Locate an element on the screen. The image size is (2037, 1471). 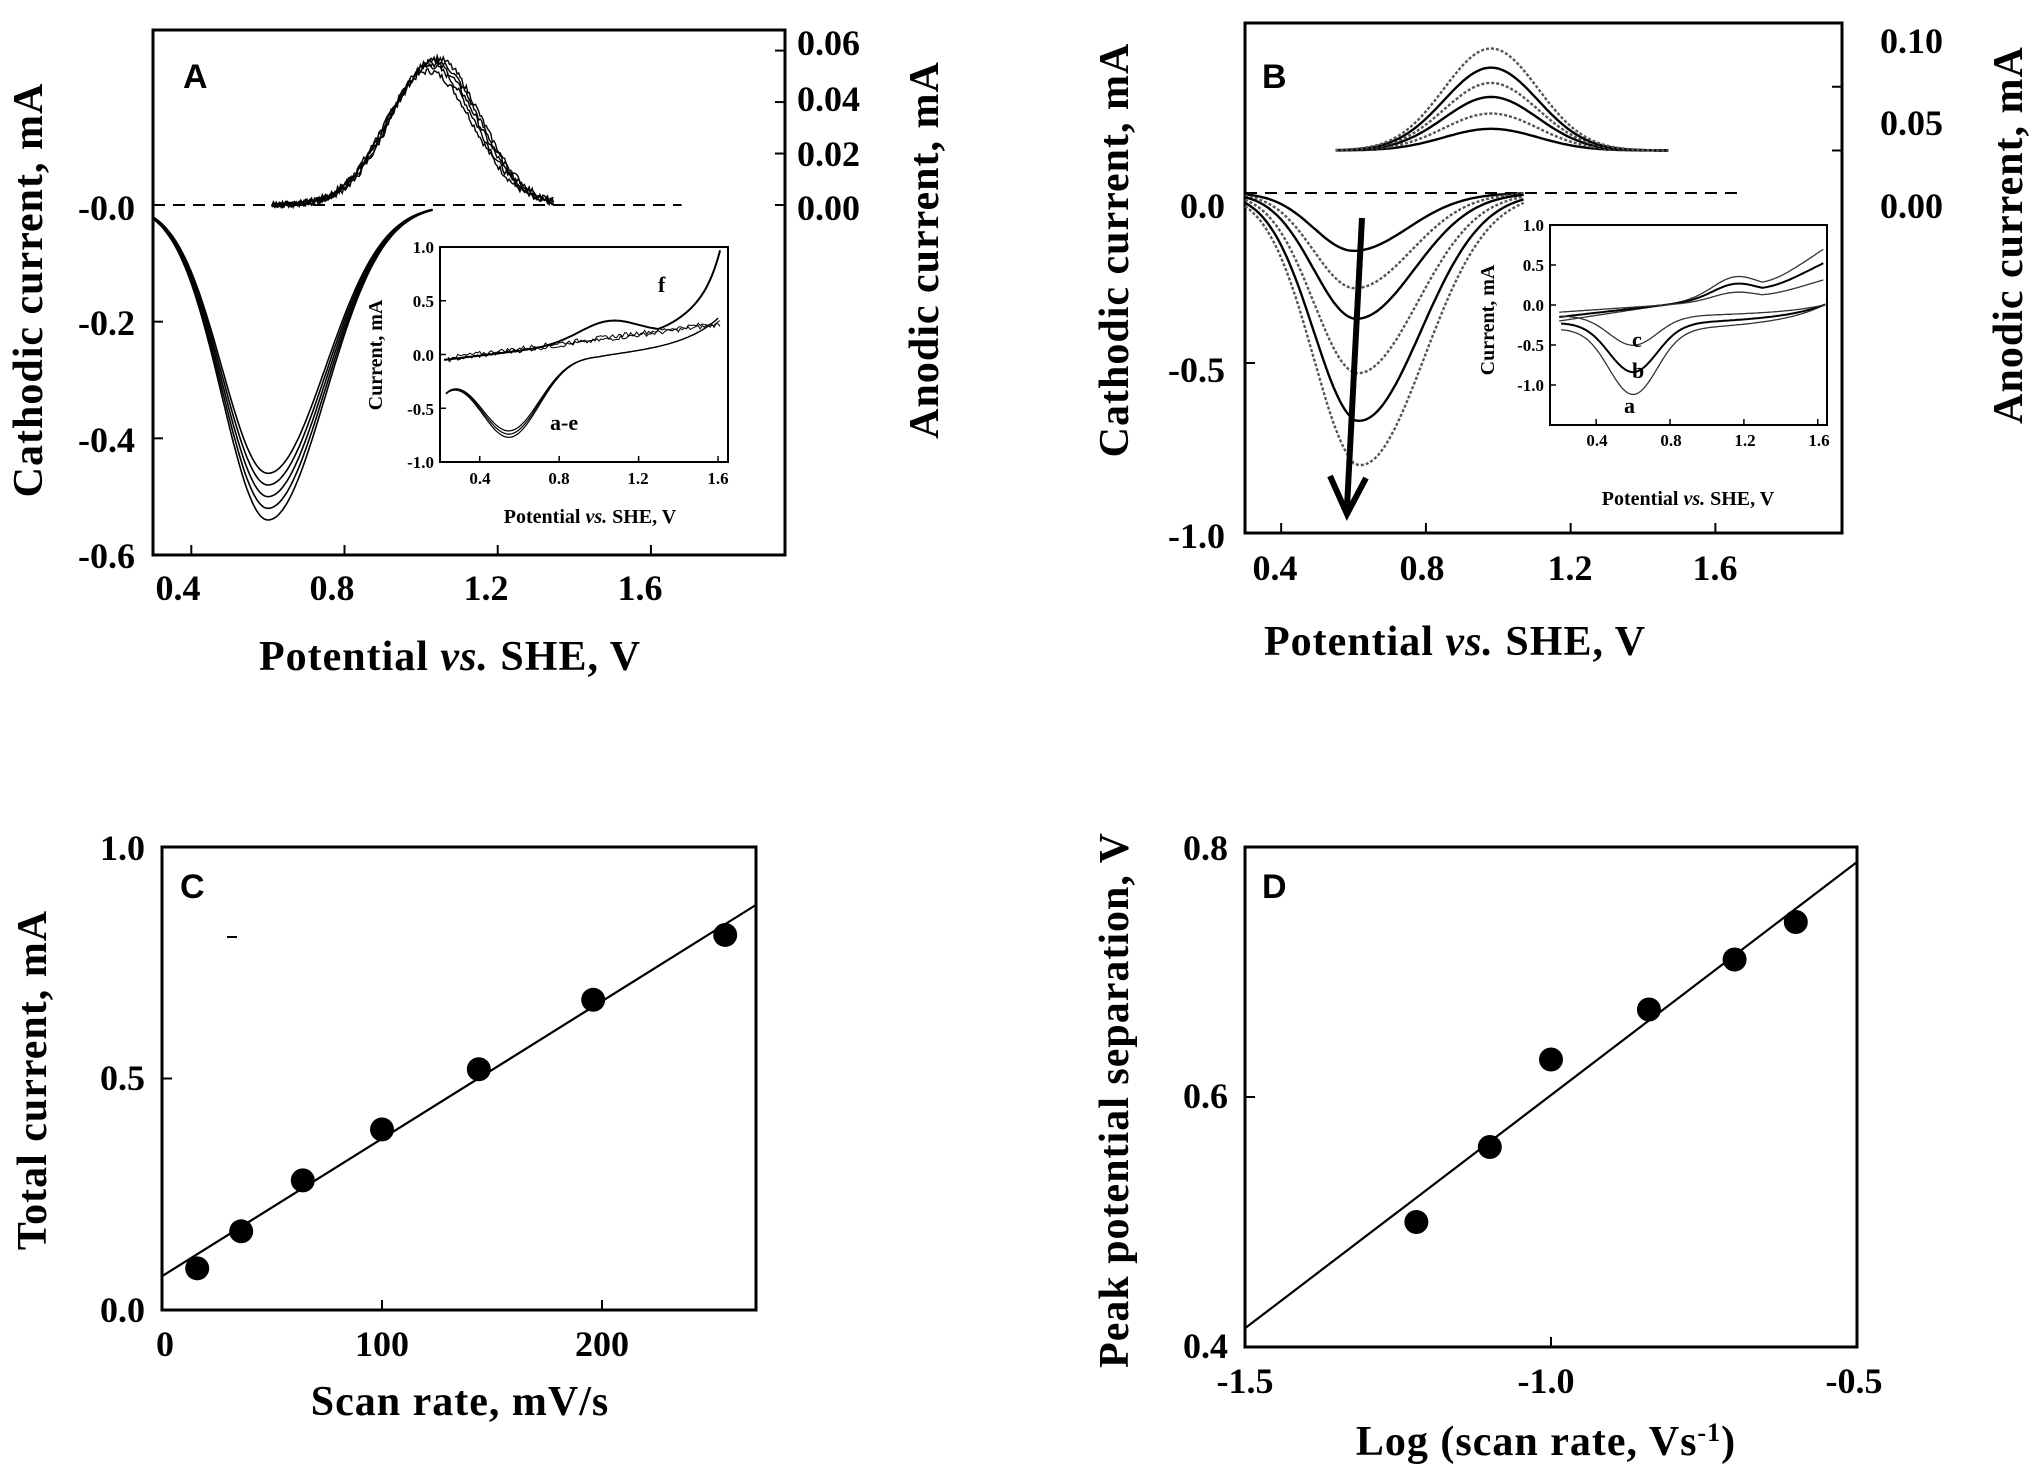
panel-a-ytick-left: -0.0 is located at coordinates (106, 208).